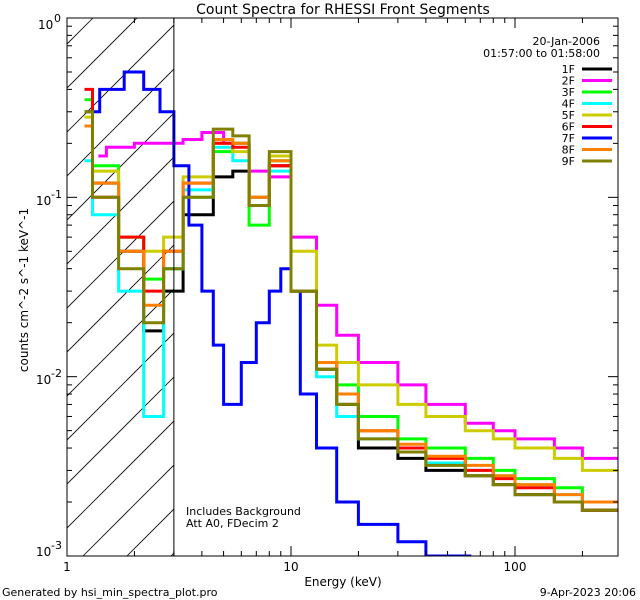 The width and height of the screenshot is (640, 600). What do you see at coordinates (568, 104) in the screenshot?
I see `legend-label: 4F` at bounding box center [568, 104].